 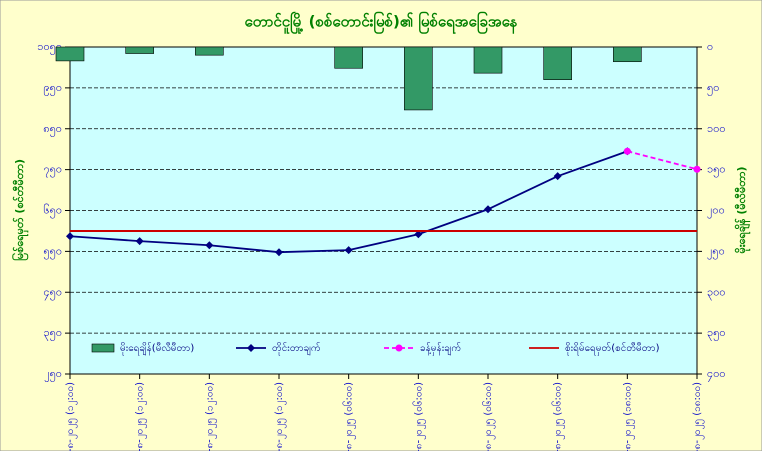 What do you see at coordinates (52, 333) in the screenshot?
I see `y-tick-label: ၃၅၀` at bounding box center [52, 333].